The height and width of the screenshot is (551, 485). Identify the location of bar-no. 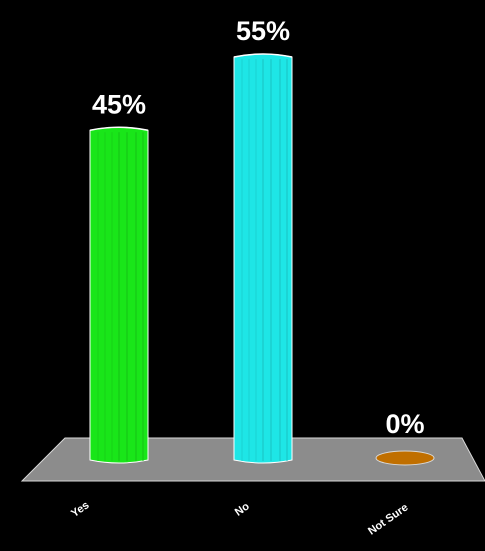
(263, 258).